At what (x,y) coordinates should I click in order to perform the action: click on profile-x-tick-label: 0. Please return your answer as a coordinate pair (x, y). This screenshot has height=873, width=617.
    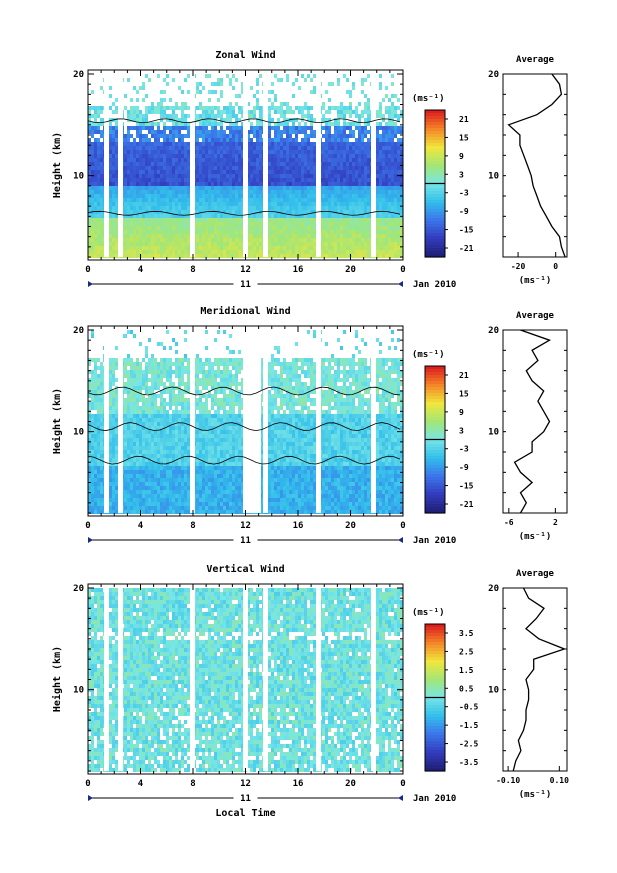
    Looking at the image, I should click on (555, 266).